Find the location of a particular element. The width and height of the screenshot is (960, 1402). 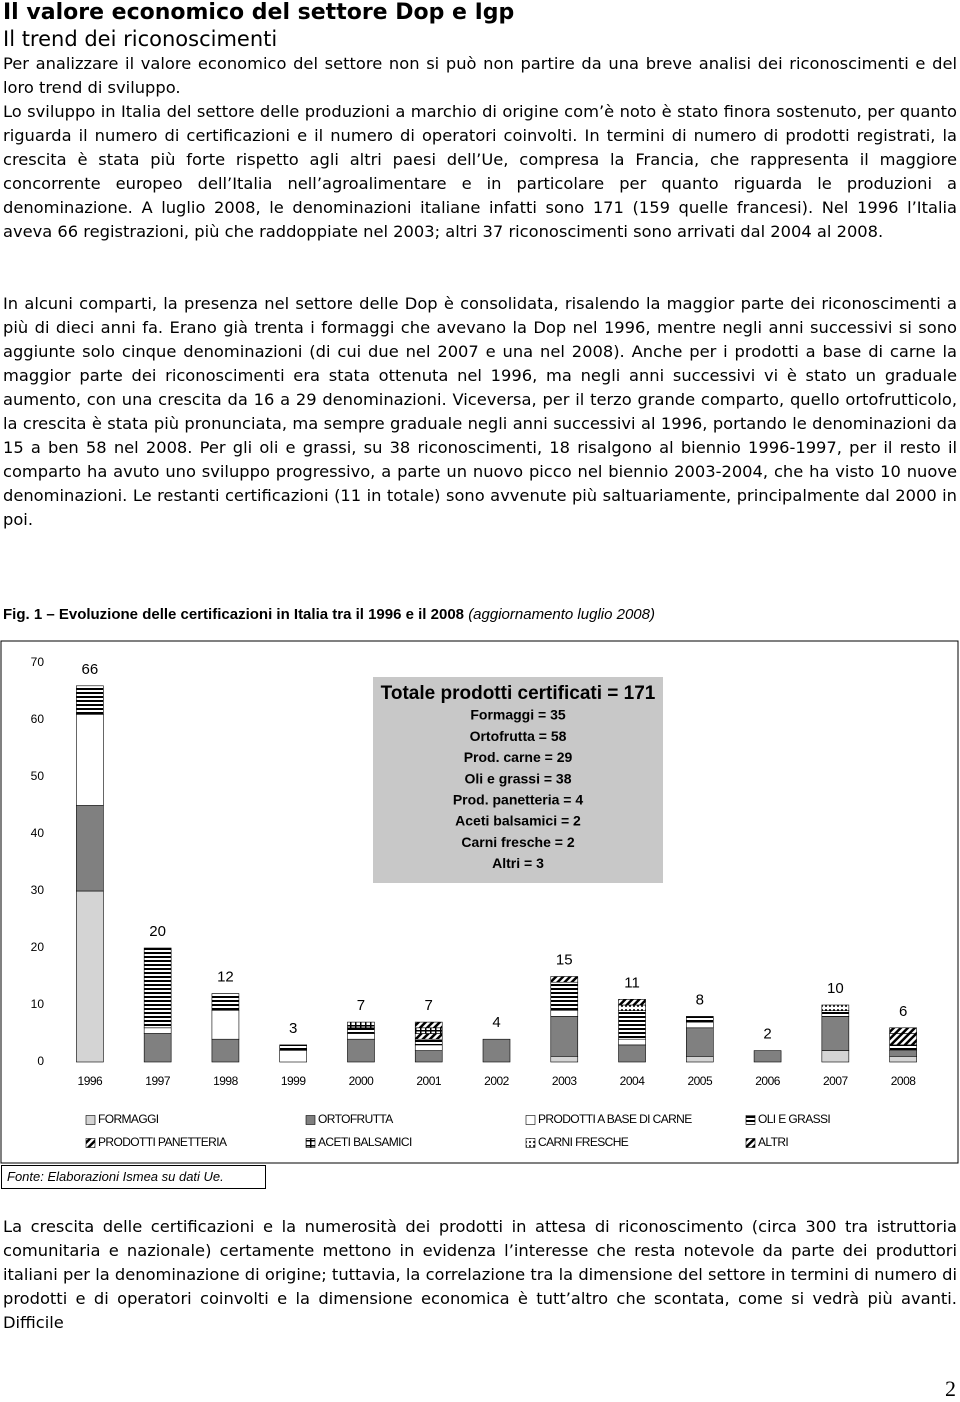

legend-label: ALTRI is located at coordinates (773, 1142).